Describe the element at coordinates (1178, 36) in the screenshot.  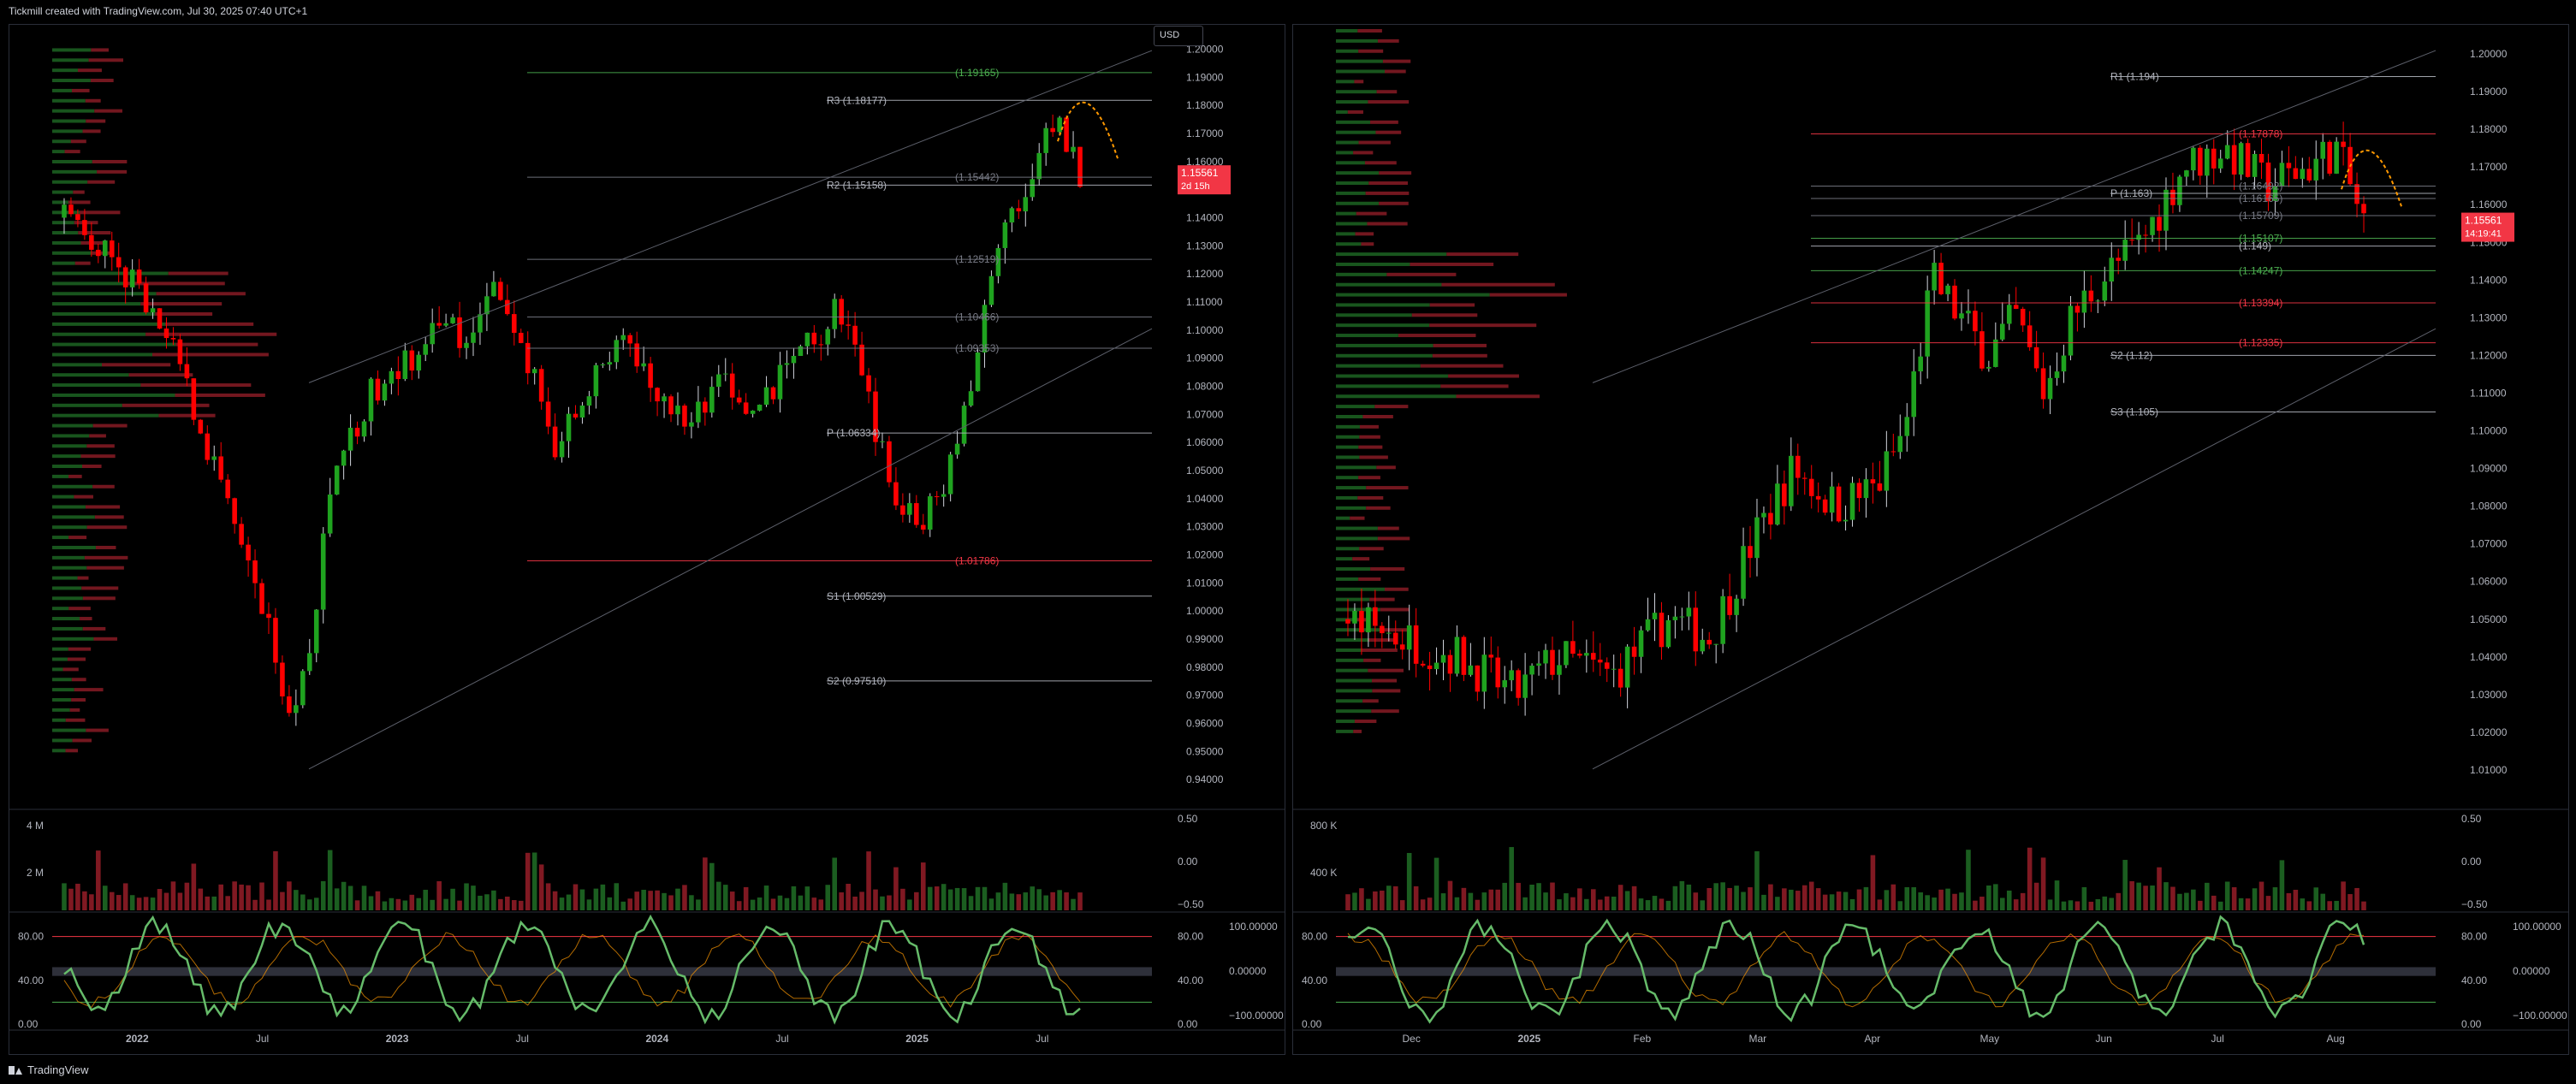
I see `currency-button: USD` at that location.